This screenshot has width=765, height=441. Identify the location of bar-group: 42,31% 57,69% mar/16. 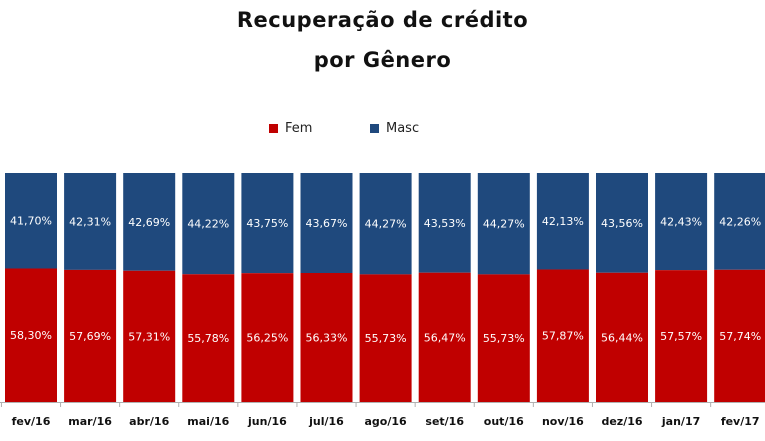
(90, 300).